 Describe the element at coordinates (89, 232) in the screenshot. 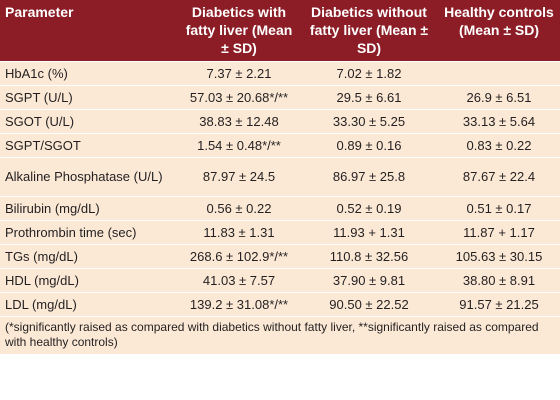

I see `parameter-cell: Prothrombin time (sec)` at that location.